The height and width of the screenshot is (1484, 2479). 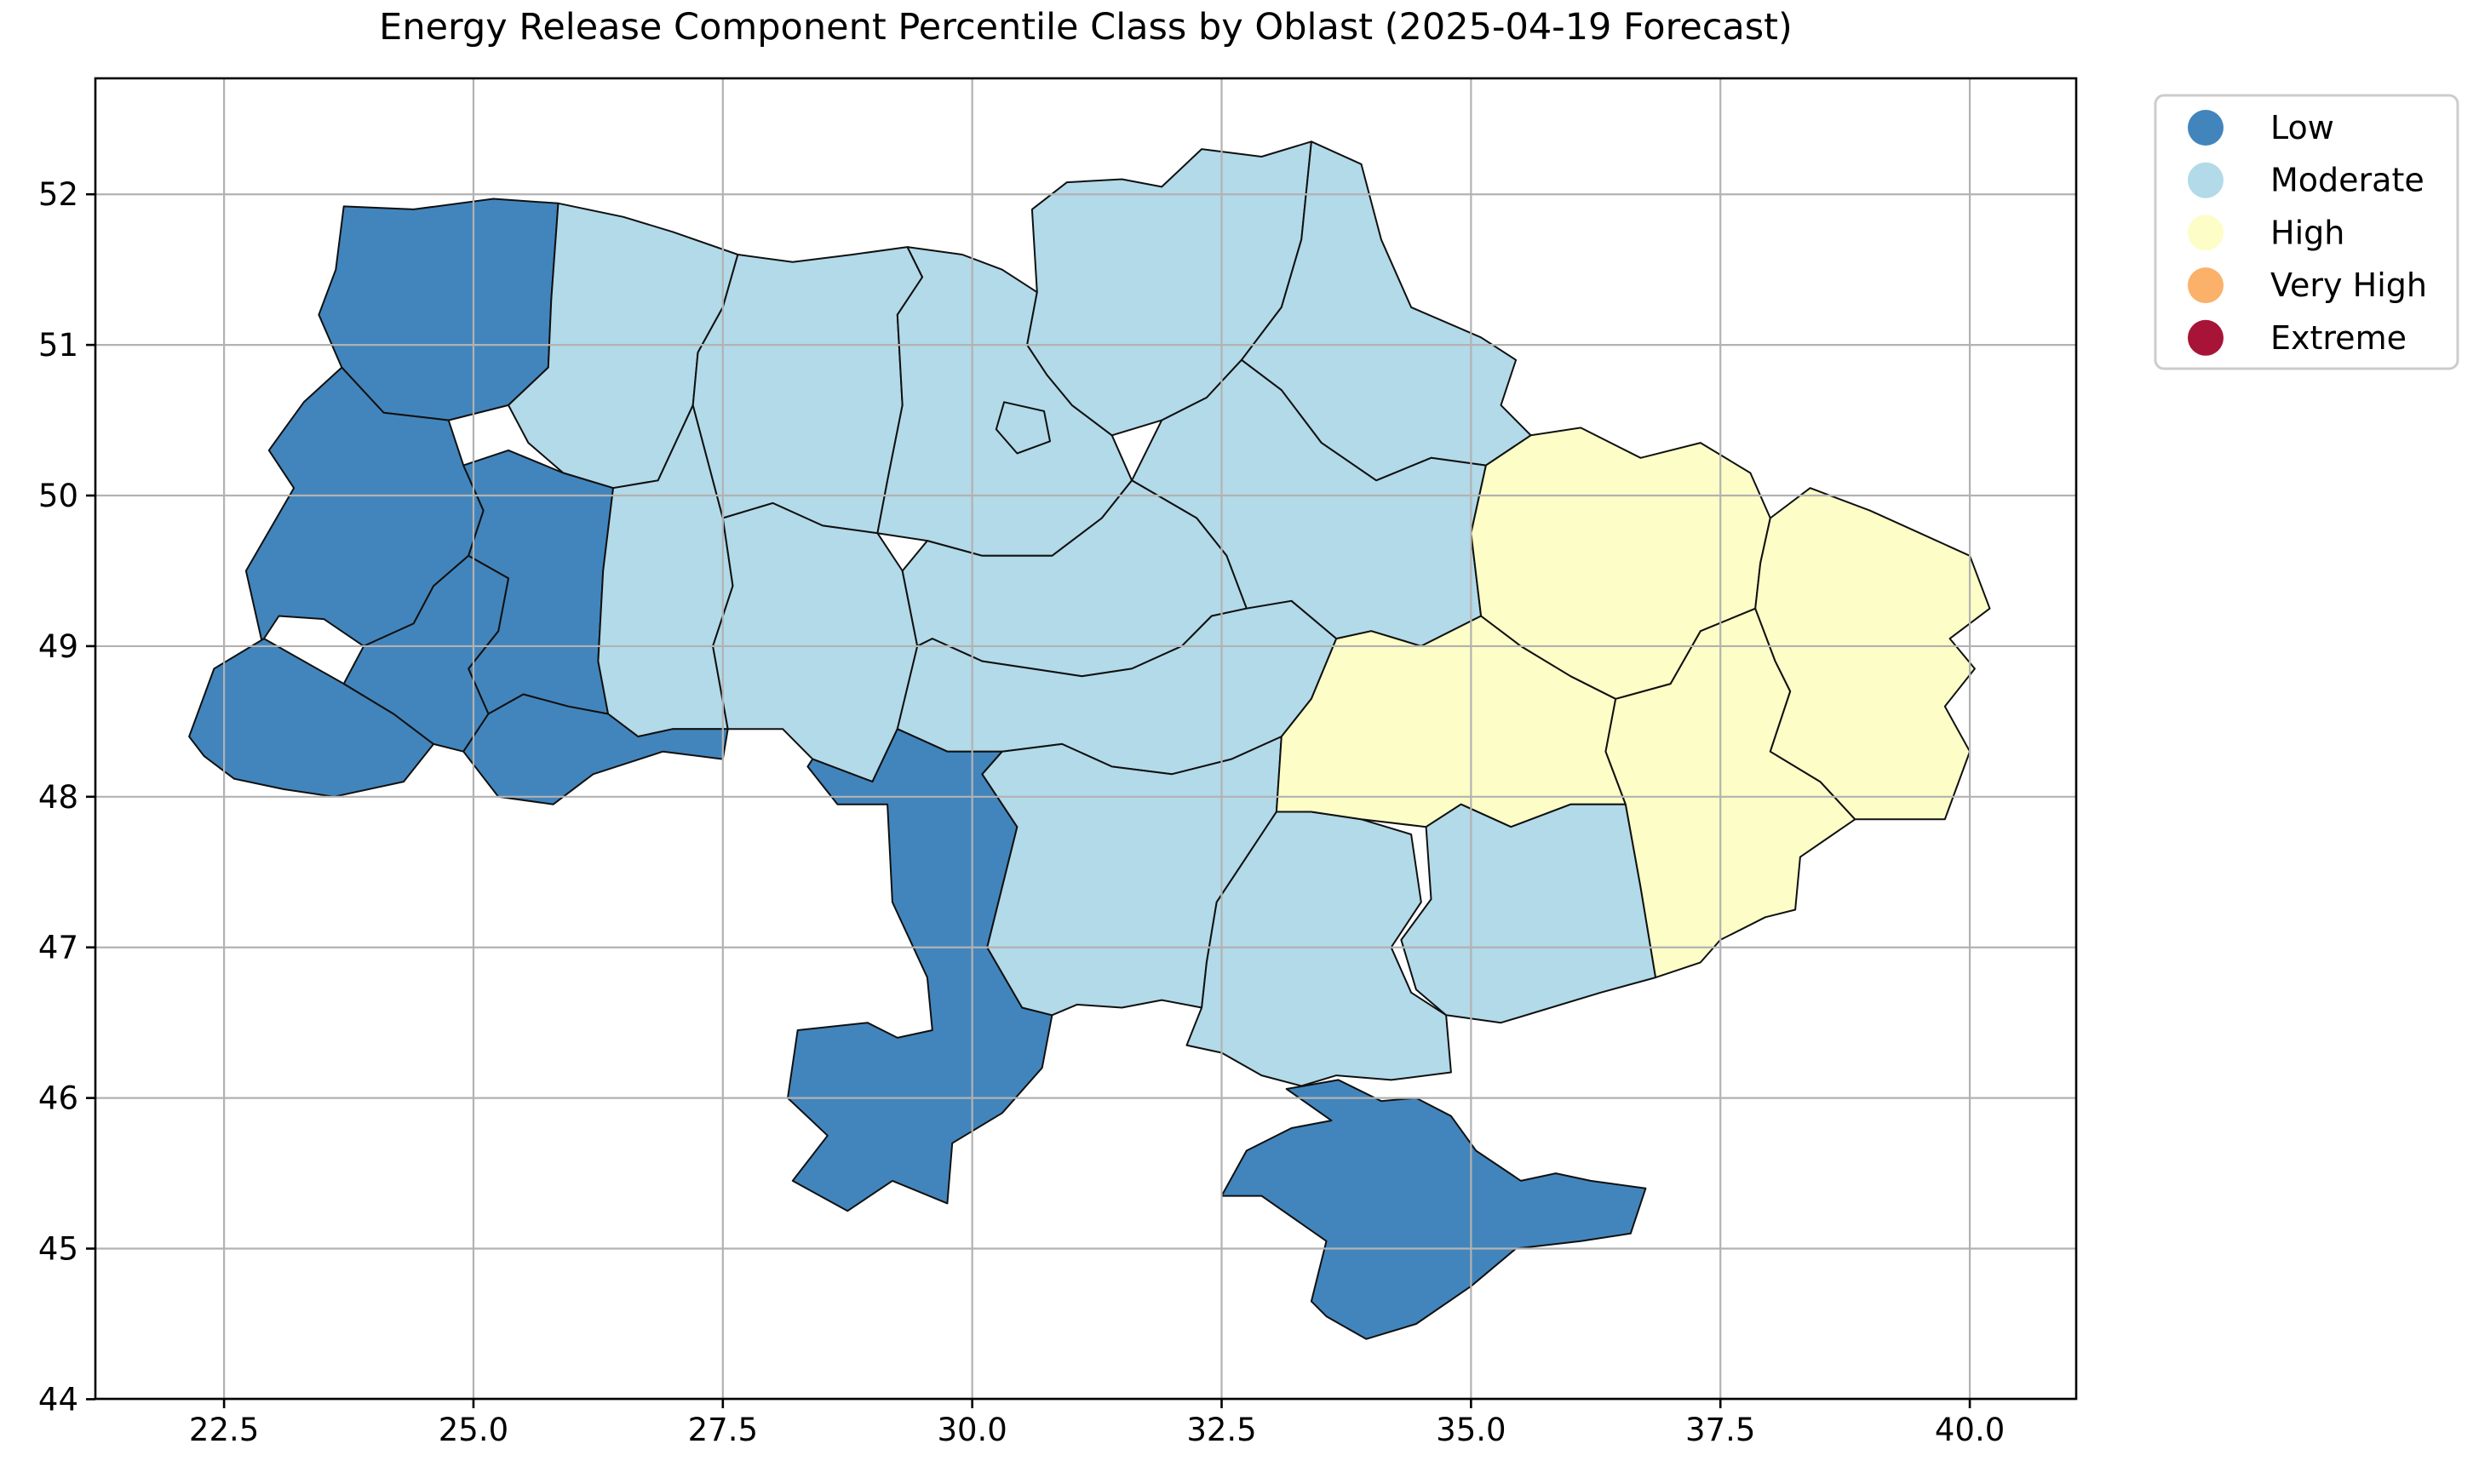 I want to click on legend-swatch-low, so click(x=2206, y=128).